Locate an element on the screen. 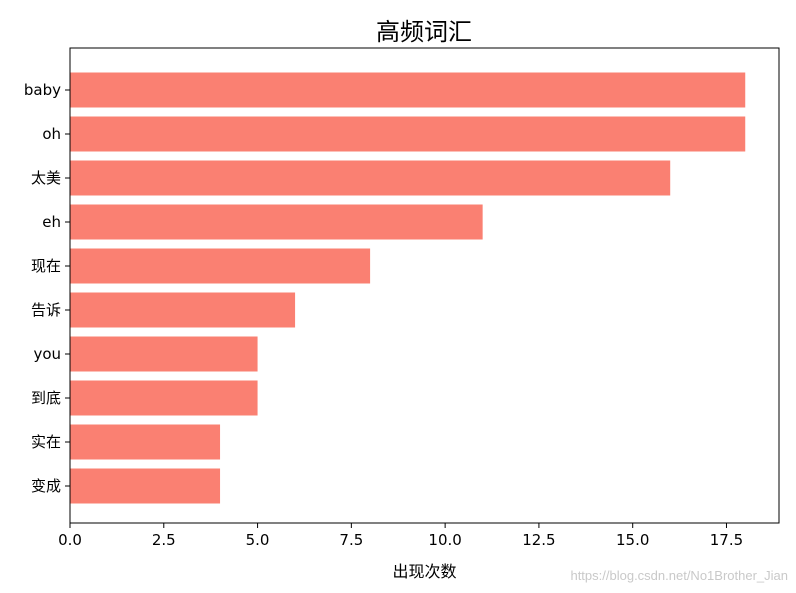 This screenshot has width=796, height=593. x-tick-label: 12.5 is located at coordinates (538, 540).